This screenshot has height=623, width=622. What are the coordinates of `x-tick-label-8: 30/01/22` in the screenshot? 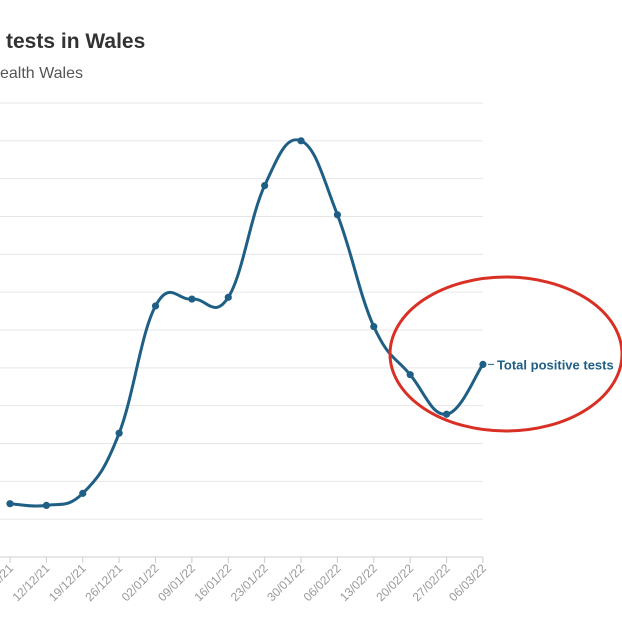 It's located at (285, 582).